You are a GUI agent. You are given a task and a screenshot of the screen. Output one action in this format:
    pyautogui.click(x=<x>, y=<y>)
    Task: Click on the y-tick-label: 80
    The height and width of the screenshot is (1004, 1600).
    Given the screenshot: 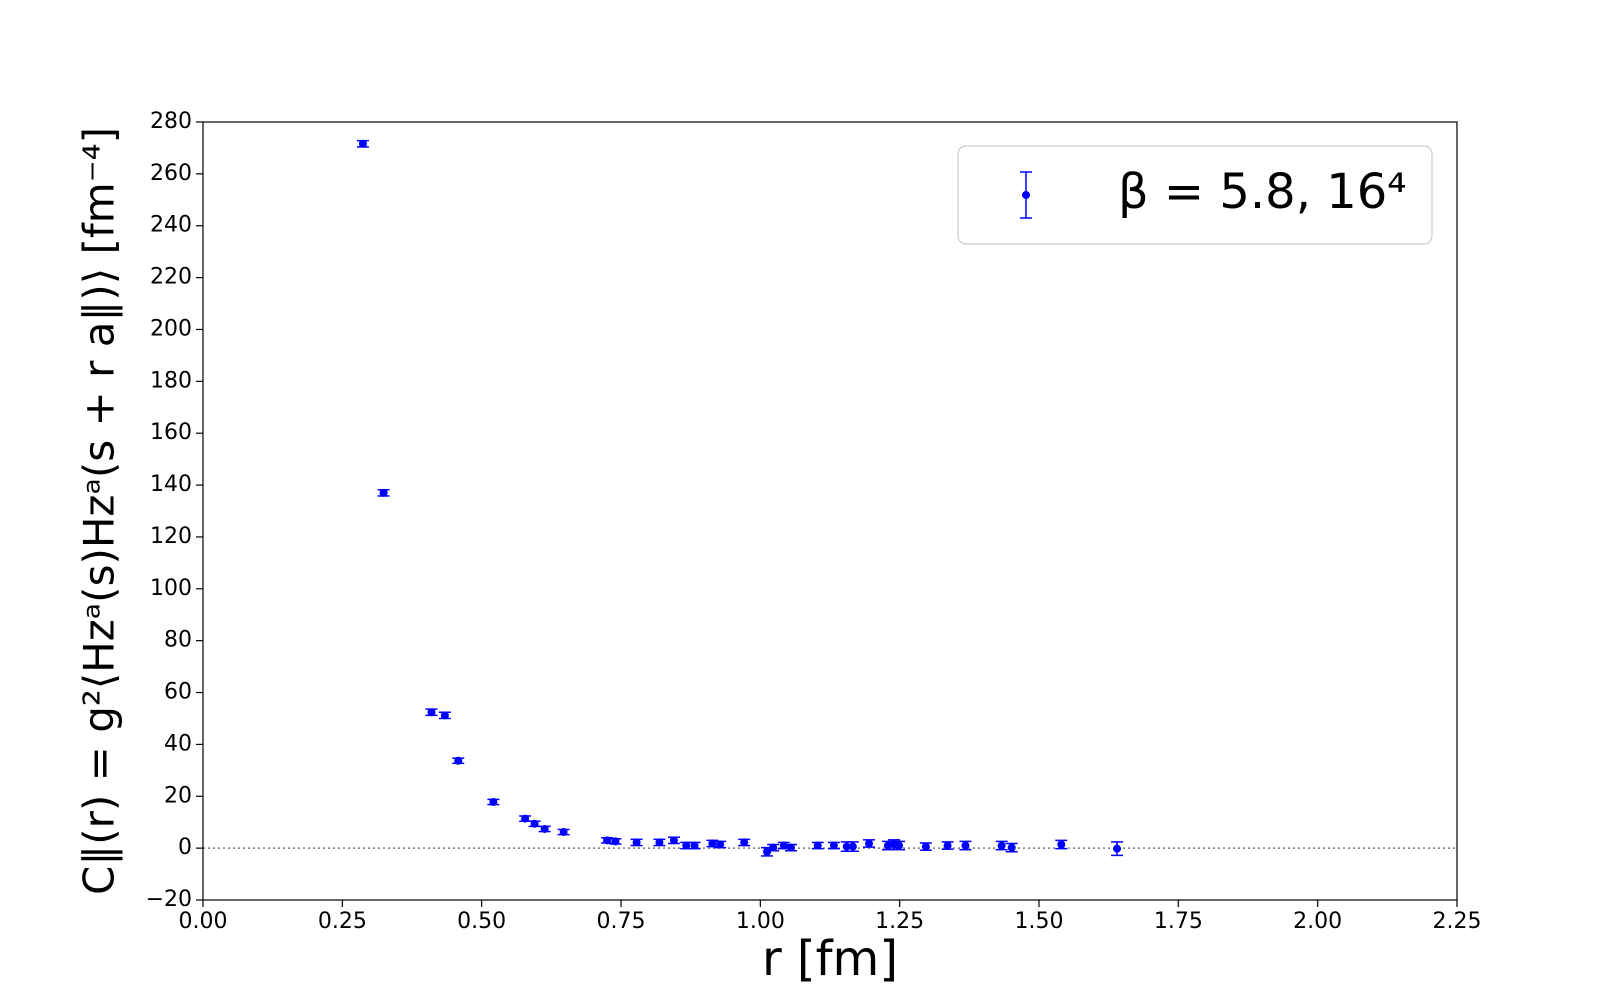 What is the action you would take?
    pyautogui.click(x=178, y=640)
    